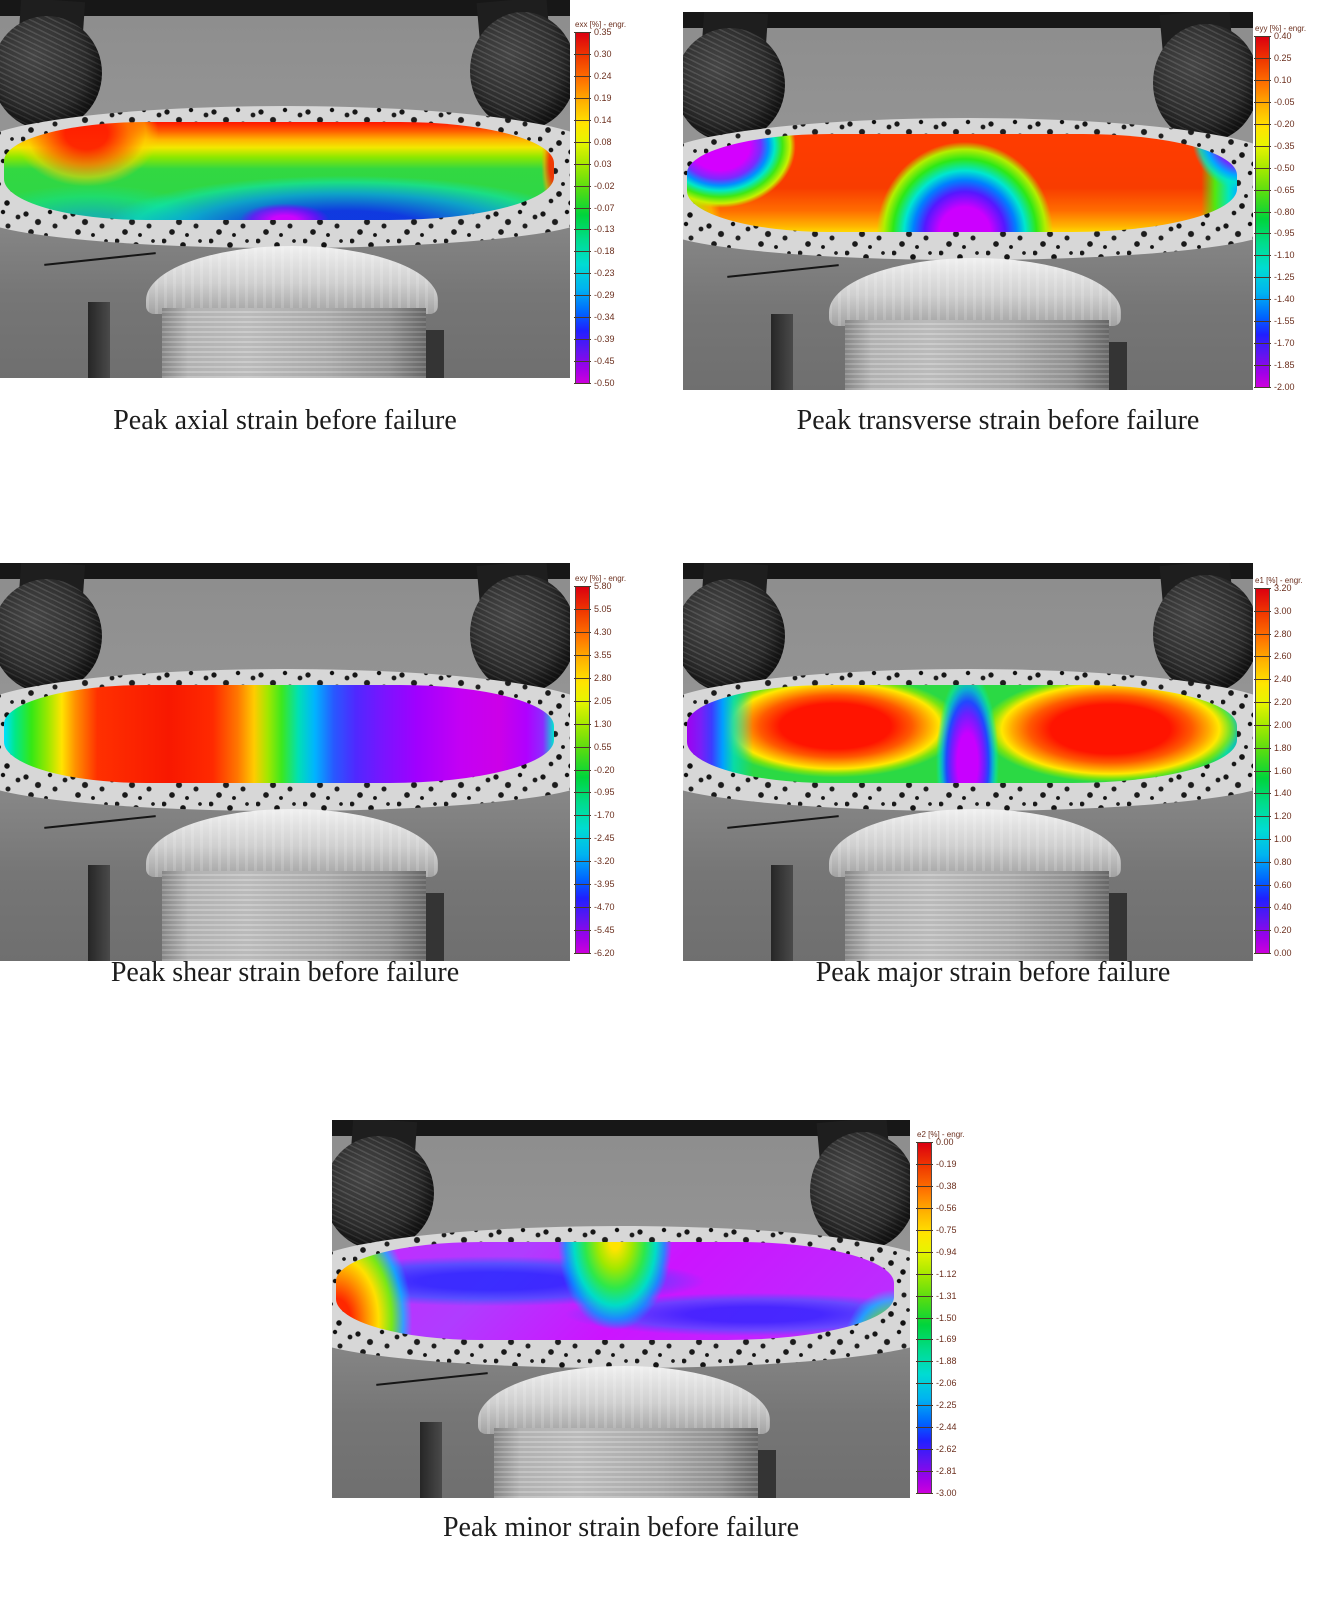 Image resolution: width=1333 pixels, height=1600 pixels. Describe the element at coordinates (594, 632) in the screenshot. I see `colorbar-tick-label: 4.30` at that location.